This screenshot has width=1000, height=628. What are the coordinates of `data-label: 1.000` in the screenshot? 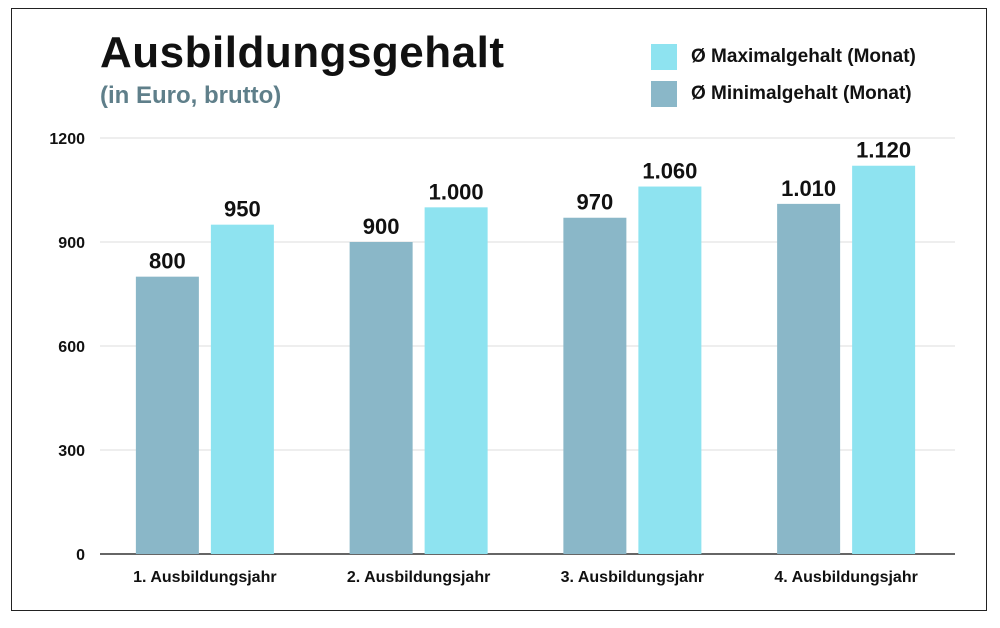 It's located at (456, 191).